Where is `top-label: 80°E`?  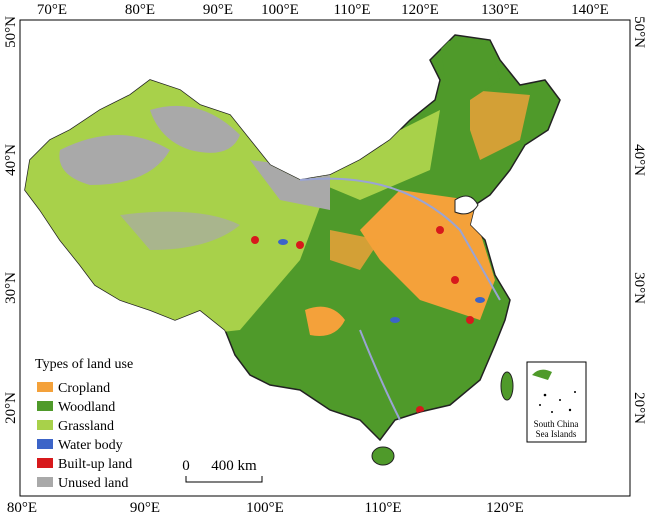
top-label: 80°E is located at coordinates (140, 10).